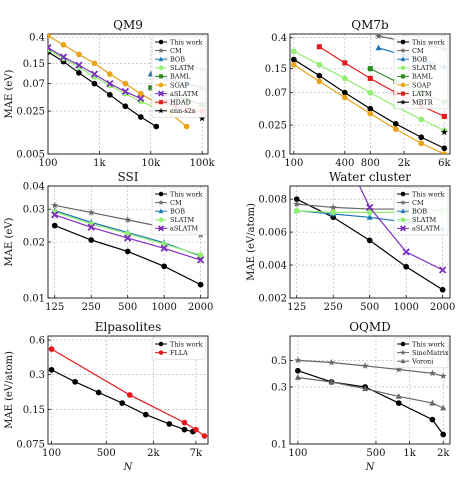  I want to click on legend-label: FLLA, so click(179, 353).